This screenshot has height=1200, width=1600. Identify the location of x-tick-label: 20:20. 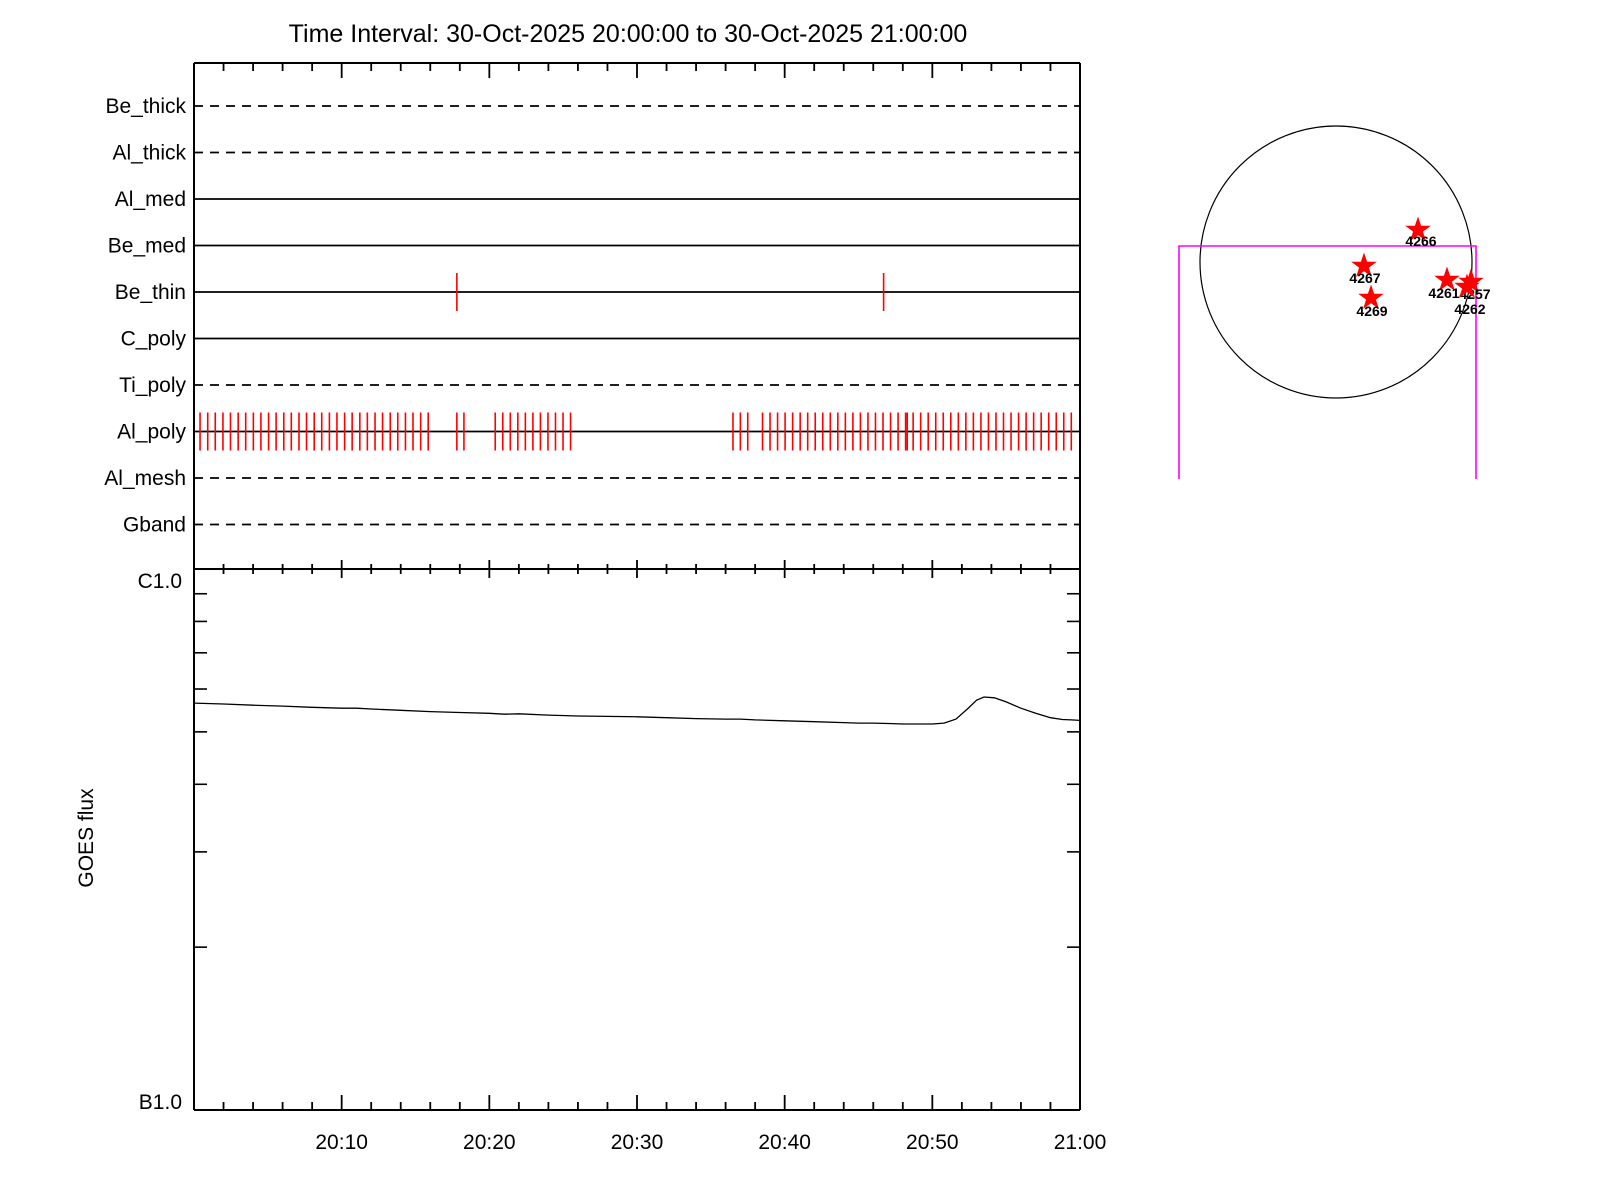
(489, 1142).